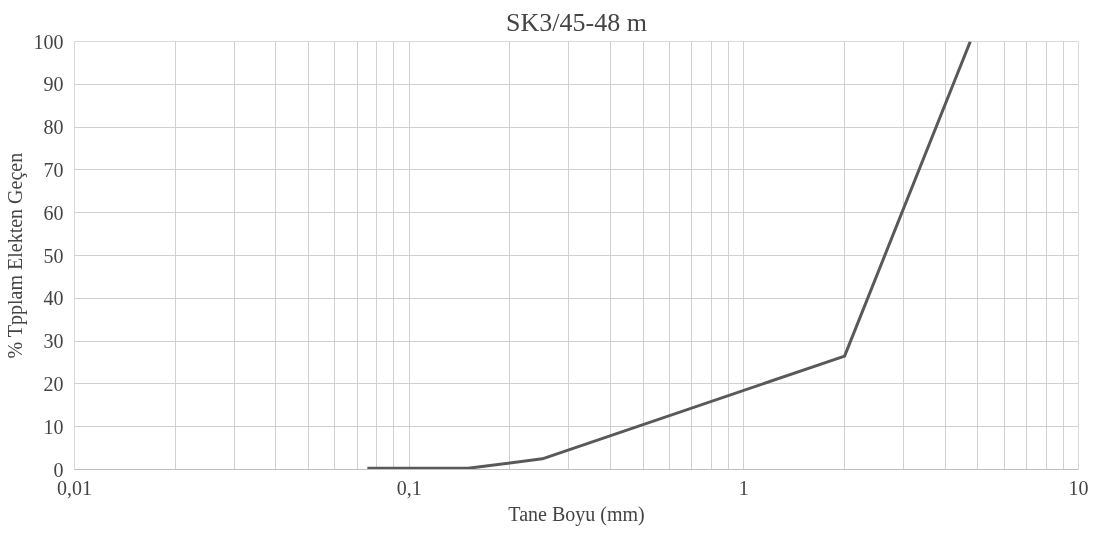 This screenshot has width=1118, height=559. I want to click on y-tick-label: 30, so click(53, 341).